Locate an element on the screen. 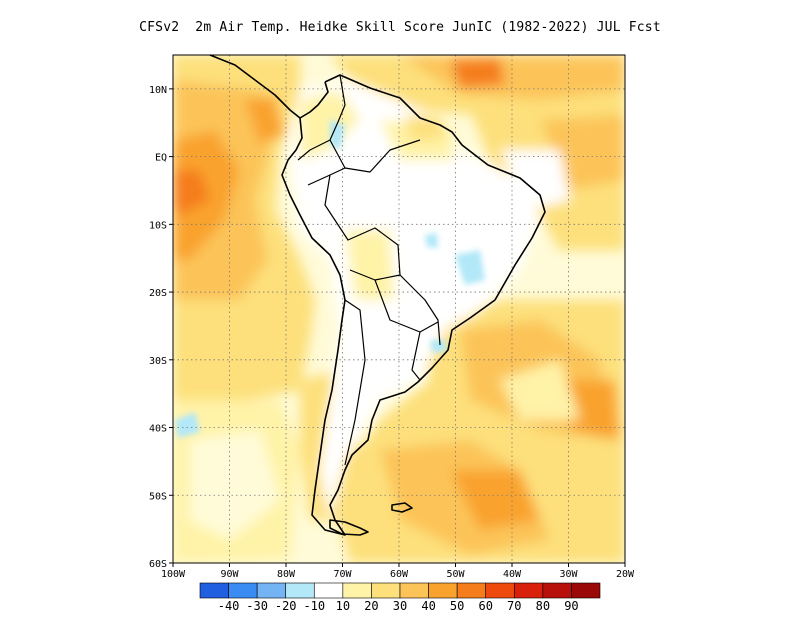  lat-tick-label: 10S is located at coordinates (158, 225).